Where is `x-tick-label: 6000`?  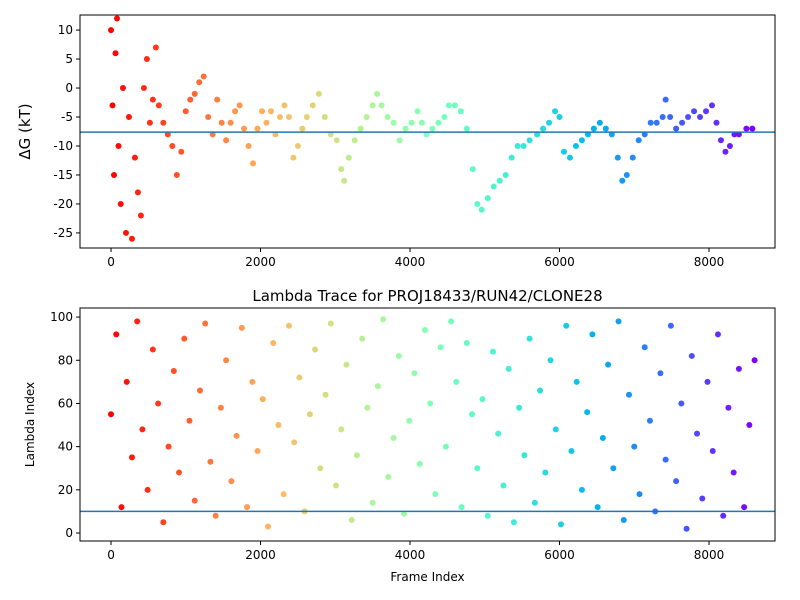
x-tick-label: 6000 is located at coordinates (559, 262).